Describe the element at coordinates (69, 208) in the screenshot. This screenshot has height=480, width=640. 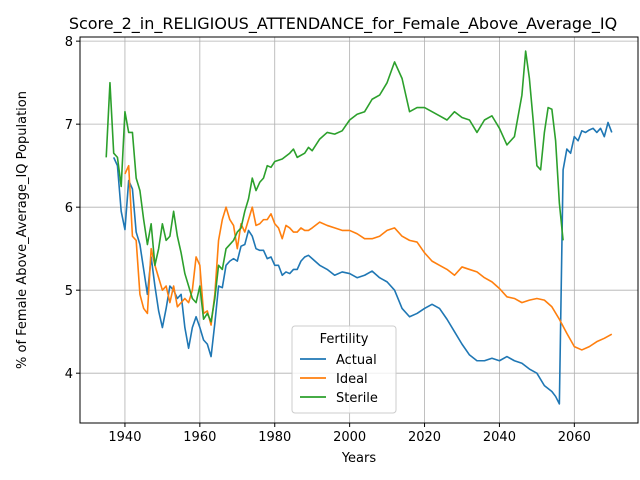
I see `y-tick-label: 6` at that location.